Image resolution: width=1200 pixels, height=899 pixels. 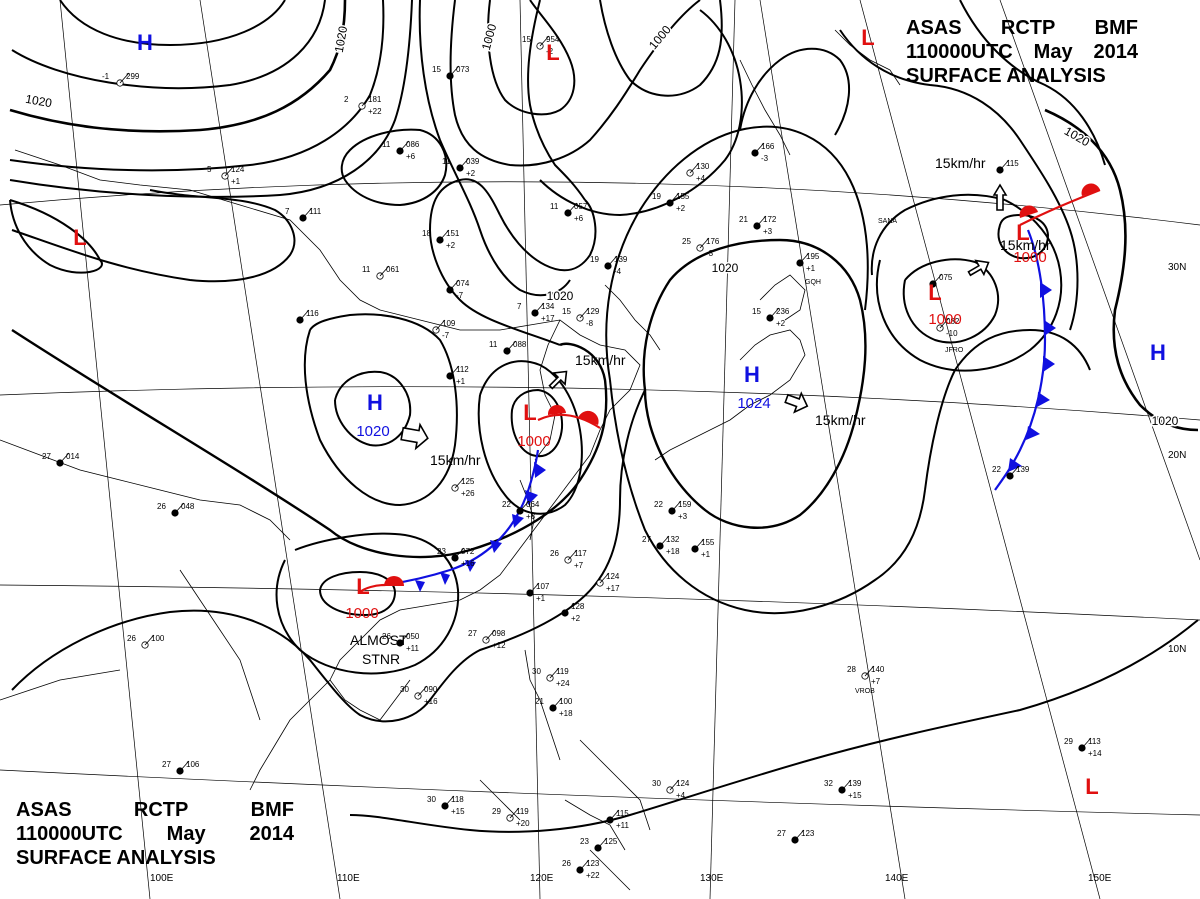 What do you see at coordinates (618, 271) in the screenshot?
I see `station-tendency: -4` at bounding box center [618, 271].